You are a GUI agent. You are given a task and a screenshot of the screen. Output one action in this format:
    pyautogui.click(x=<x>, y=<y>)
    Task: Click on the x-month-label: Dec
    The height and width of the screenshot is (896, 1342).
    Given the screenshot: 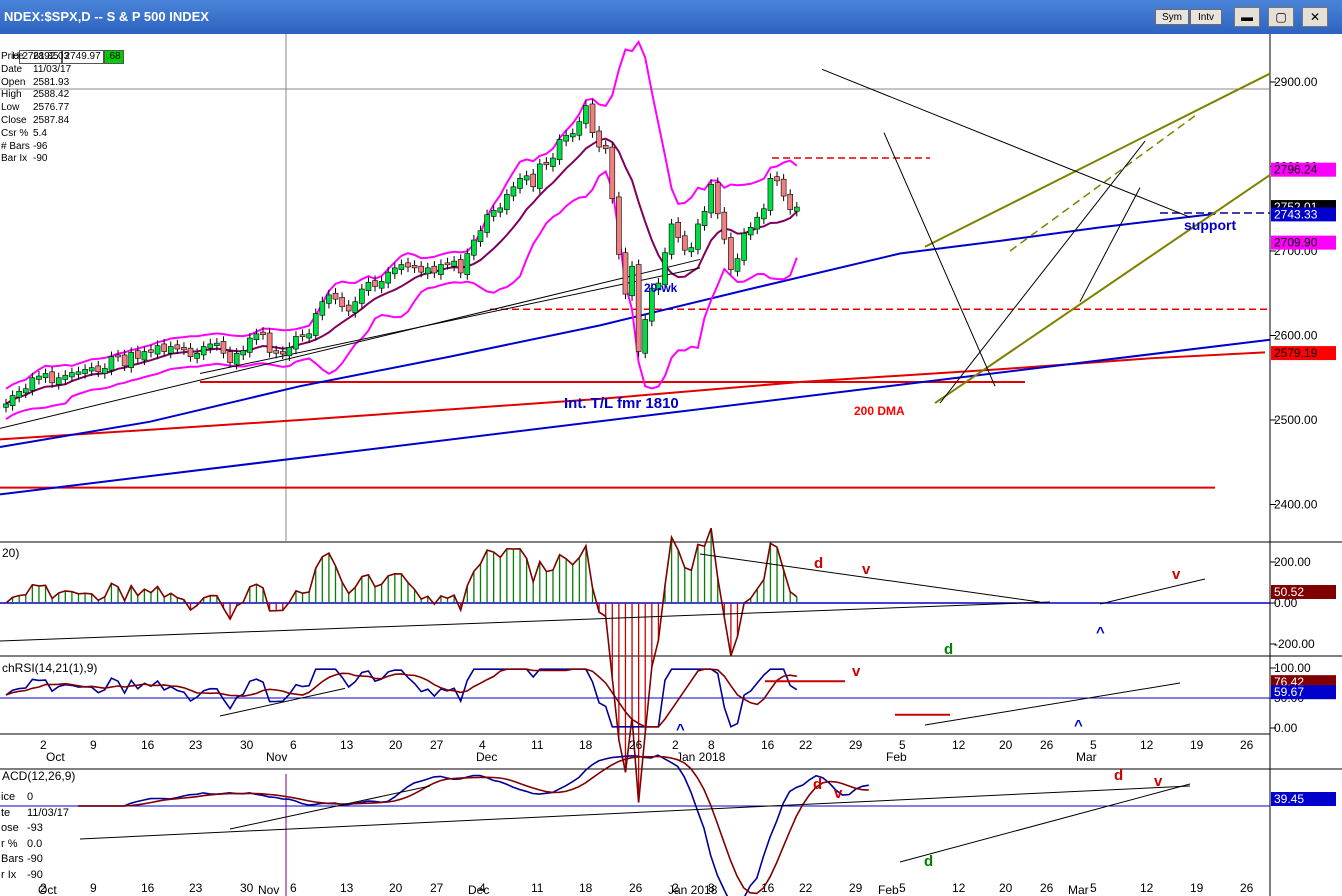 What is the action you would take?
    pyautogui.click(x=486, y=757)
    